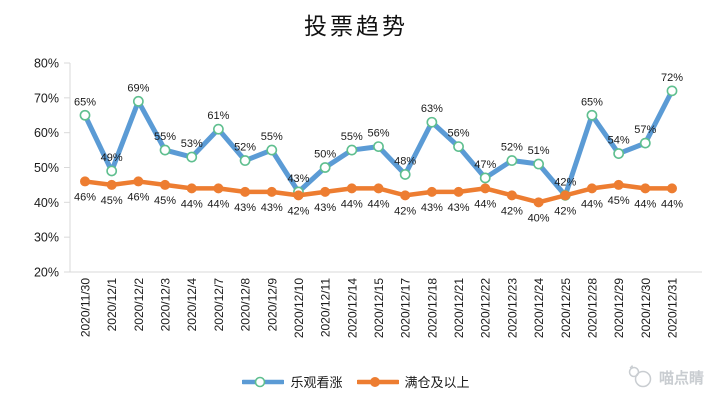 This screenshot has width=712, height=405. What do you see at coordinates (437, 382) in the screenshot?
I see `legend-label: 满仓及以上` at bounding box center [437, 382].